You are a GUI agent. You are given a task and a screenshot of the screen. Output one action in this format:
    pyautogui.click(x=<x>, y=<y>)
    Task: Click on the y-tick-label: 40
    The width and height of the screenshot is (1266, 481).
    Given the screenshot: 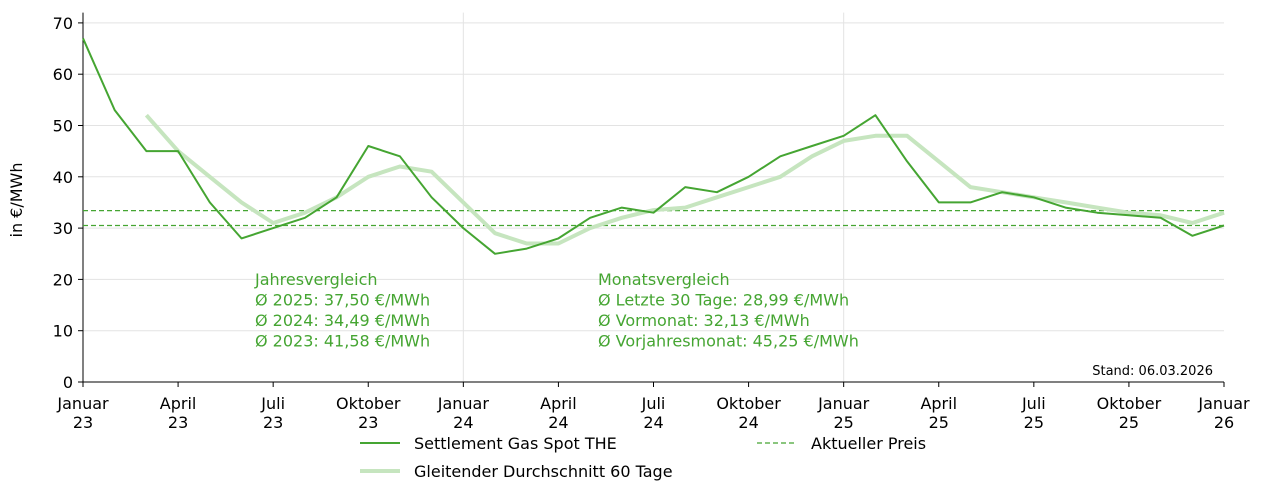 What is the action you would take?
    pyautogui.click(x=63, y=177)
    